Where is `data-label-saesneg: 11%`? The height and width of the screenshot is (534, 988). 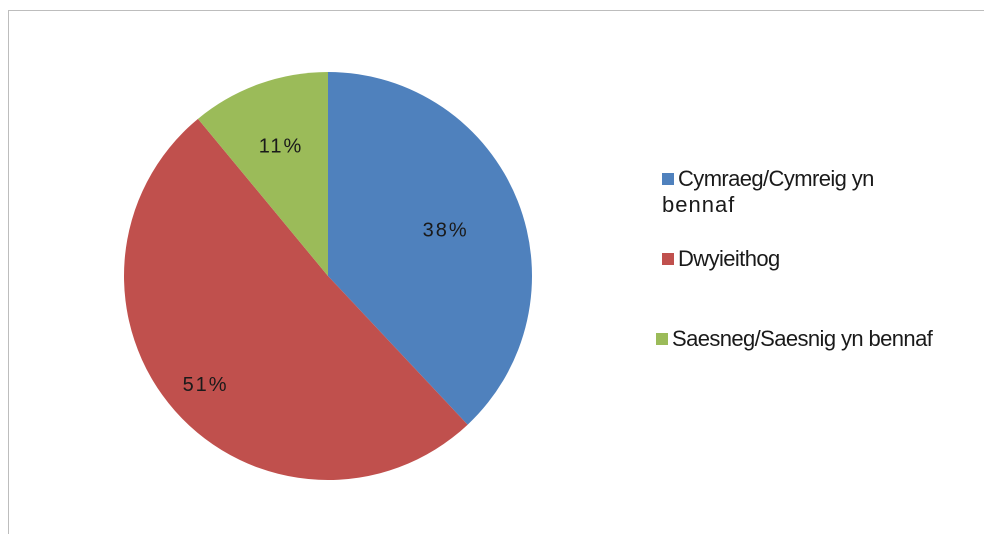
data-label-saesneg: 11% is located at coordinates (281, 146).